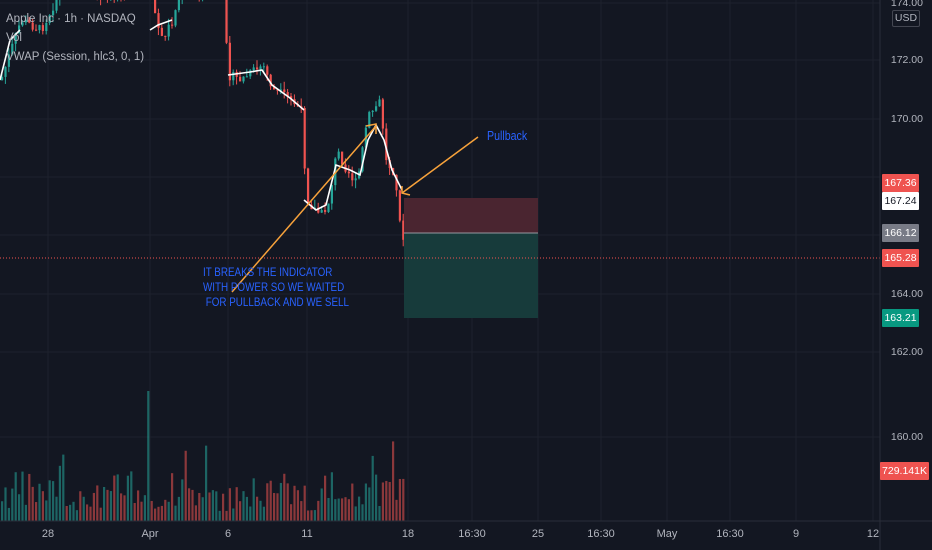 The height and width of the screenshot is (550, 932). What do you see at coordinates (440, 166) in the screenshot?
I see `arrow-pullback` at bounding box center [440, 166].